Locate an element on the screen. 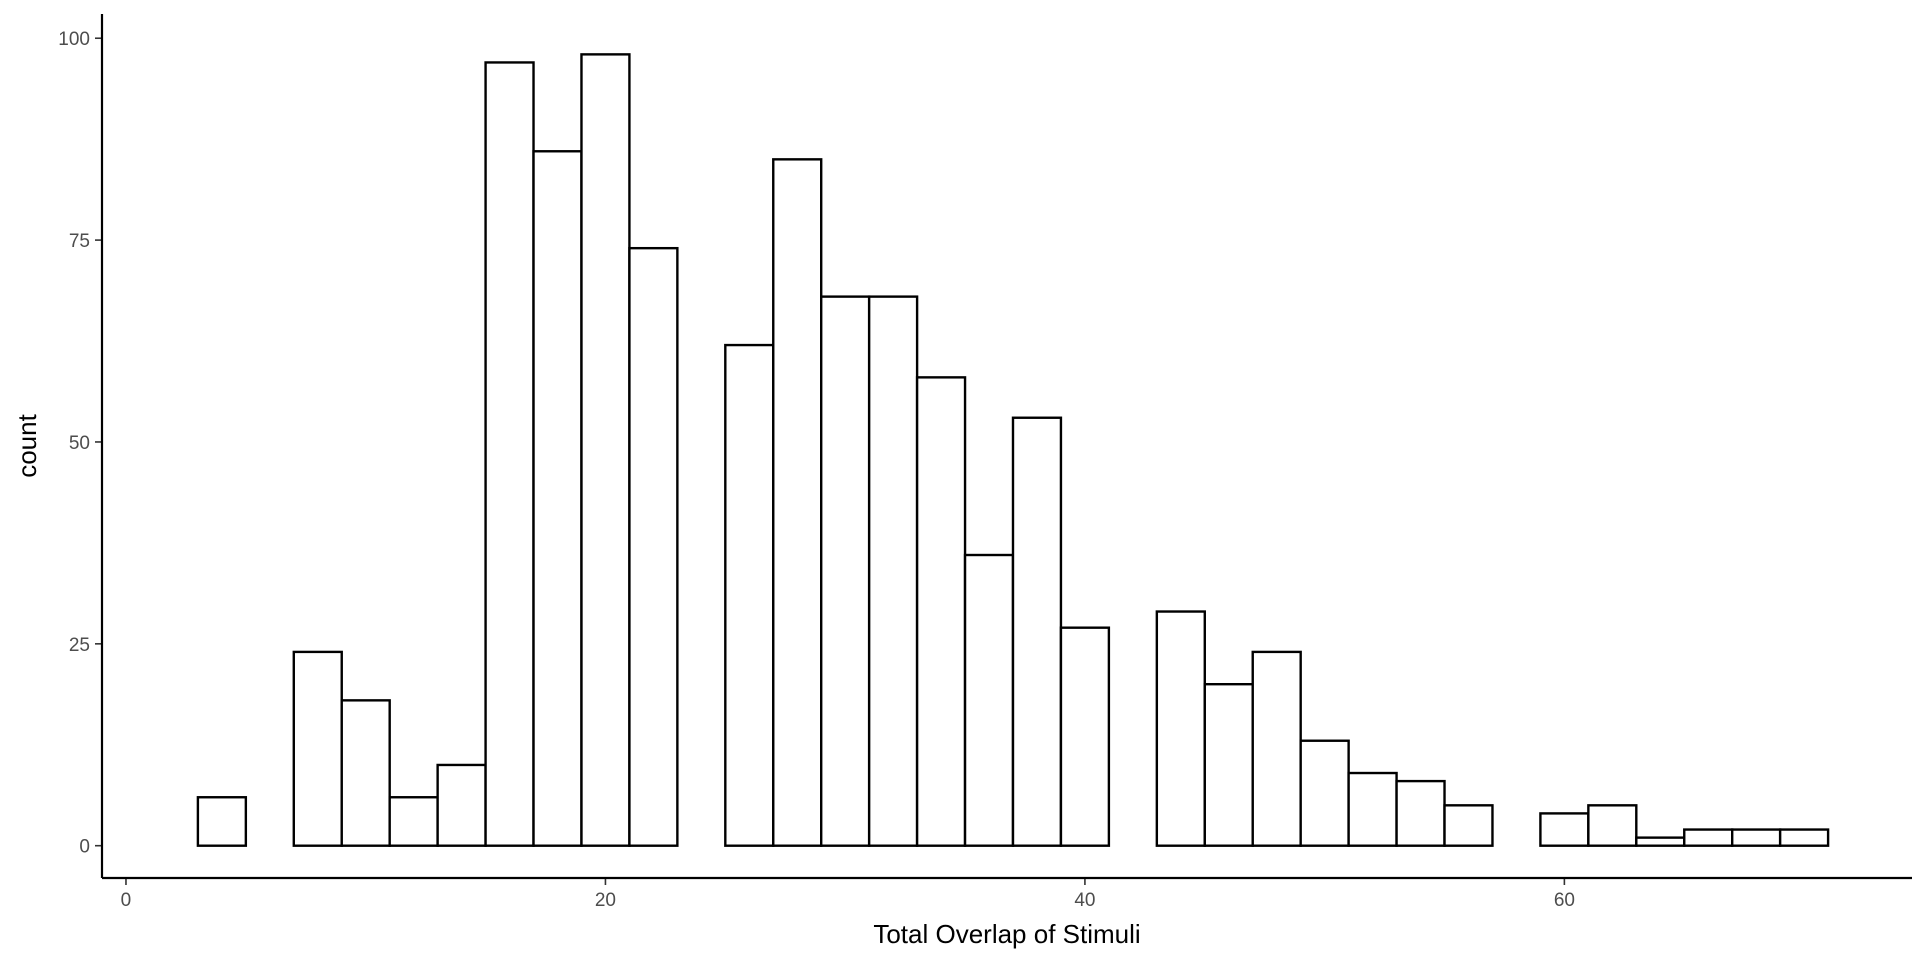  x-axis-ticks: 0 20 40 60 is located at coordinates (848, 894).